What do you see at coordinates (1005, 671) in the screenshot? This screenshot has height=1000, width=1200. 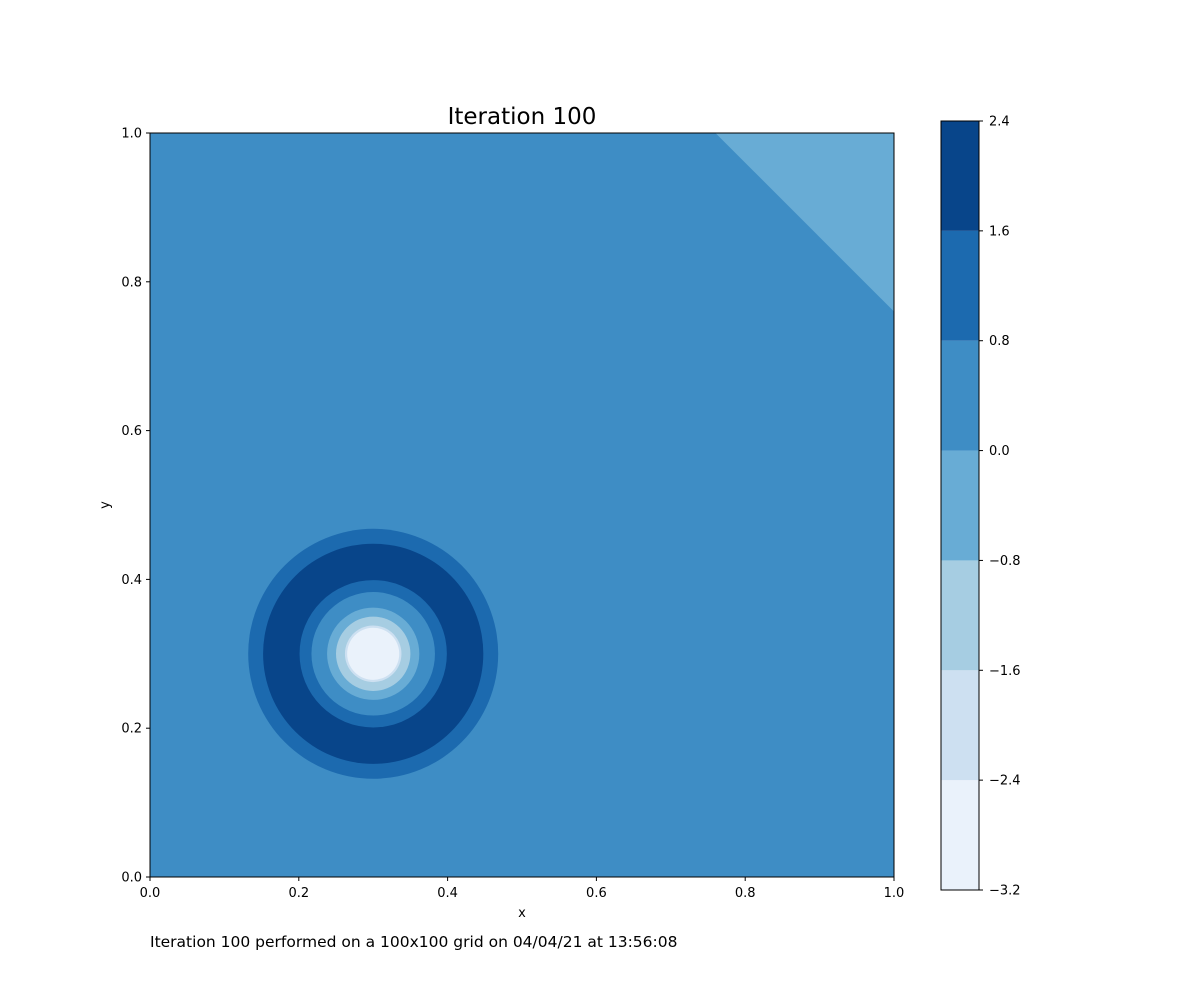 I see `colorbar-tick-label: −1.6` at bounding box center [1005, 671].